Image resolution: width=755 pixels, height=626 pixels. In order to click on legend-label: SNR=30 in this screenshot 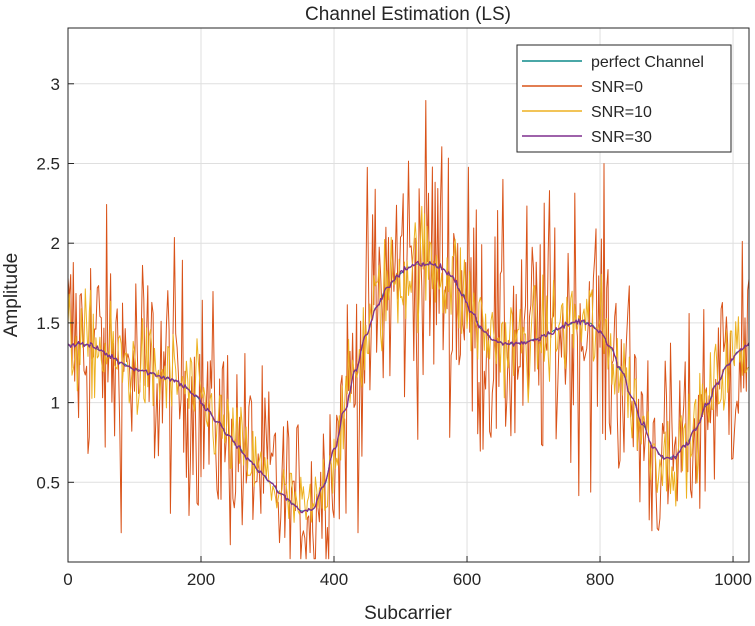, I will do `click(621, 137)`.